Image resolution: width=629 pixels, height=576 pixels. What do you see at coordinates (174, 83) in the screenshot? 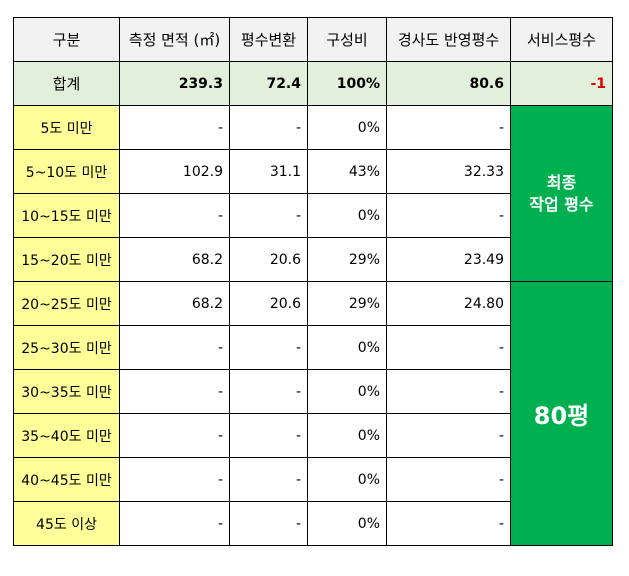
I see `total-area: 239.3` at bounding box center [174, 83].